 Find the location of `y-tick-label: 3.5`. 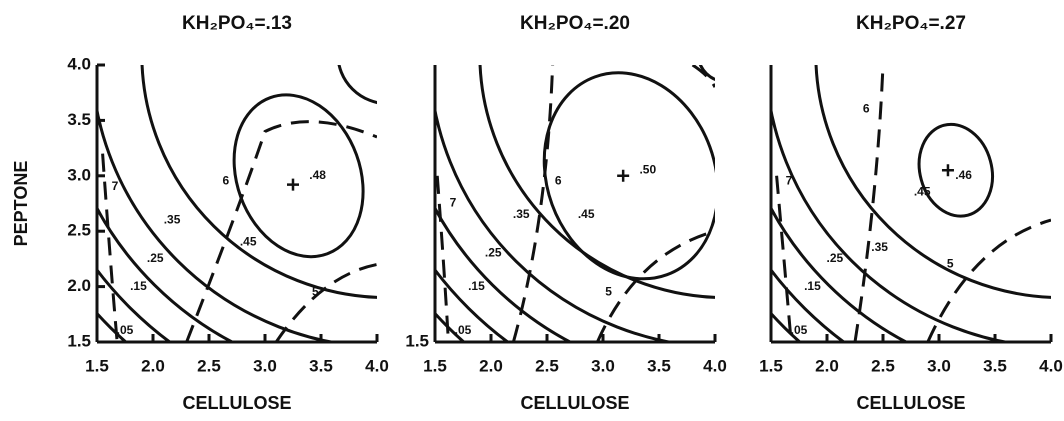

y-tick-label: 3.5 is located at coordinates (79, 119).